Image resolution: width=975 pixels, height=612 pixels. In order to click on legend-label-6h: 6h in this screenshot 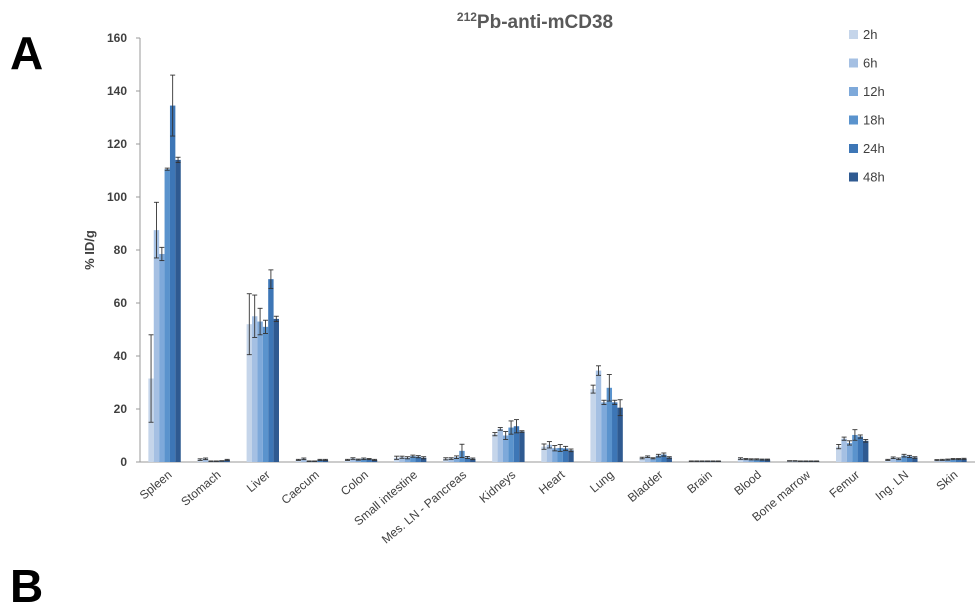, I will do `click(870, 63)`.